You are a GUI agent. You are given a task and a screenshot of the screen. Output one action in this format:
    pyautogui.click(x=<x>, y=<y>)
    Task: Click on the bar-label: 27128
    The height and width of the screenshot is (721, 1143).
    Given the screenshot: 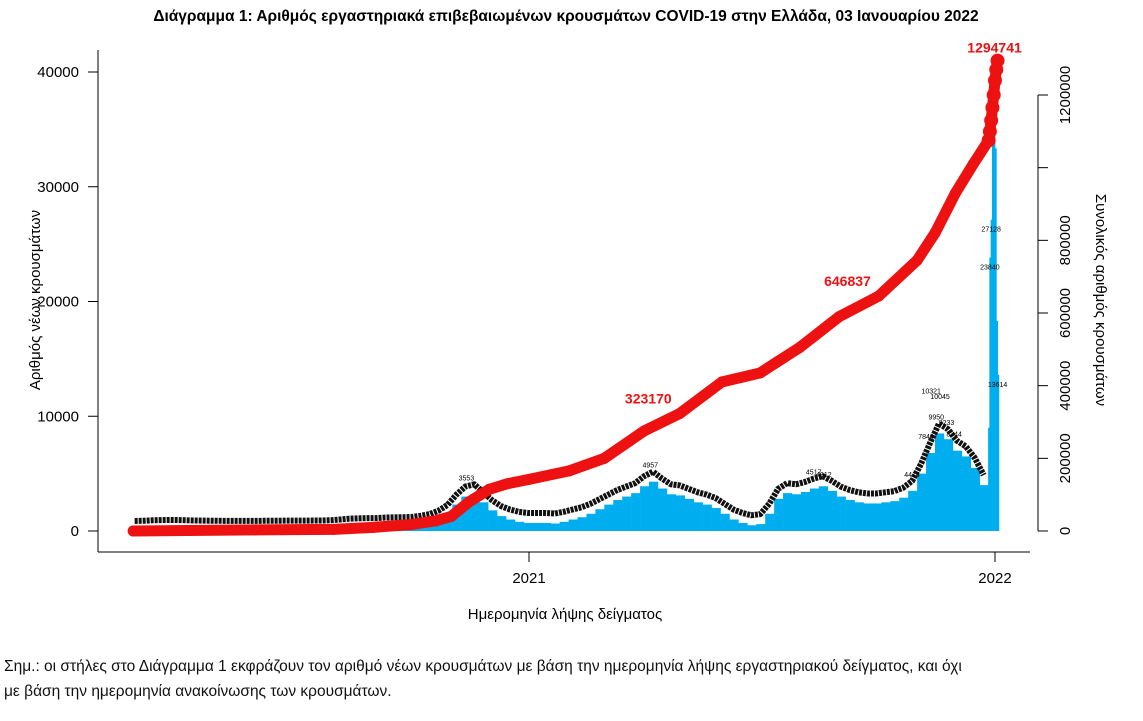 What is the action you would take?
    pyautogui.click(x=991, y=230)
    